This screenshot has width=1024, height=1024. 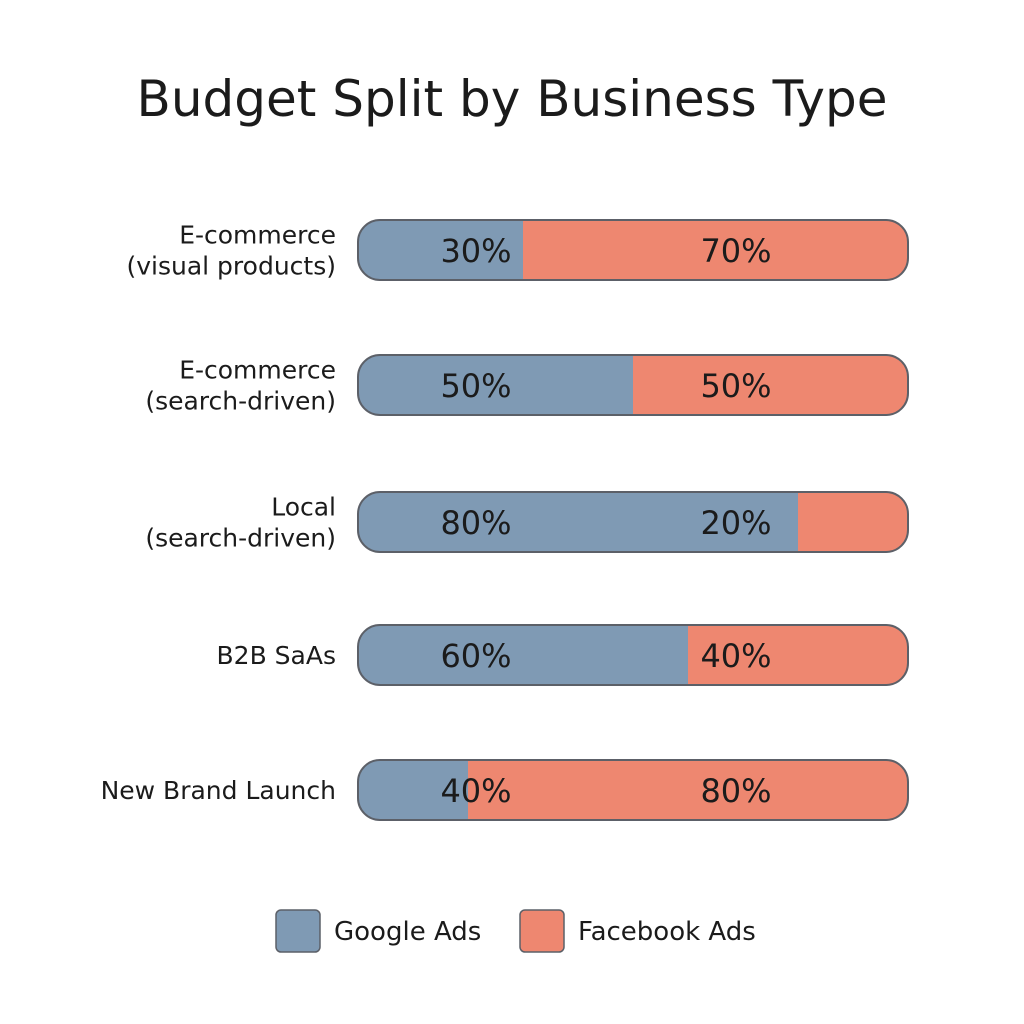 What do you see at coordinates (231, 251) in the screenshot?
I see `category-label: E-commerce (visual products)` at bounding box center [231, 251].